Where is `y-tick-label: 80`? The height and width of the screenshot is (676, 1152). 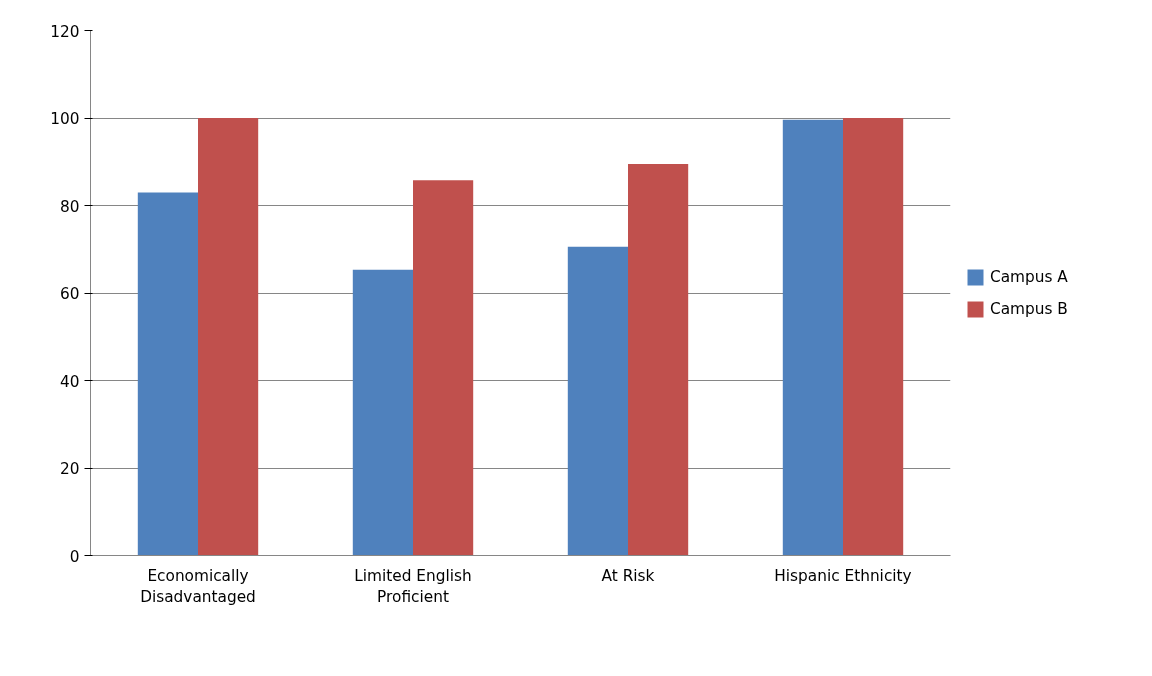
y-tick-label: 80 is located at coordinates (70, 206).